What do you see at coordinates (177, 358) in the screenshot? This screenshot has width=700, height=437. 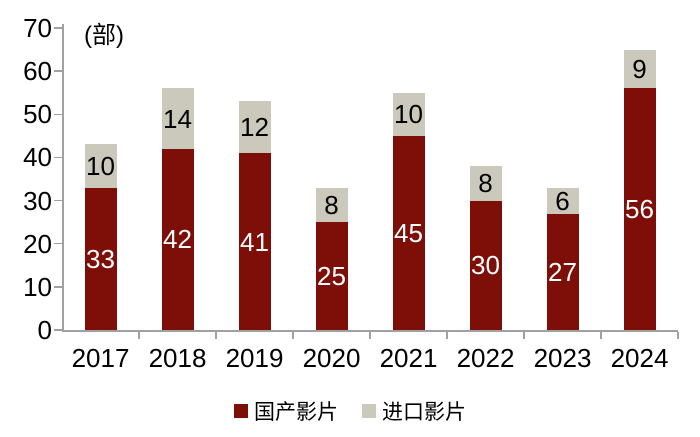 I see `x-axis-label: 2018` at bounding box center [177, 358].